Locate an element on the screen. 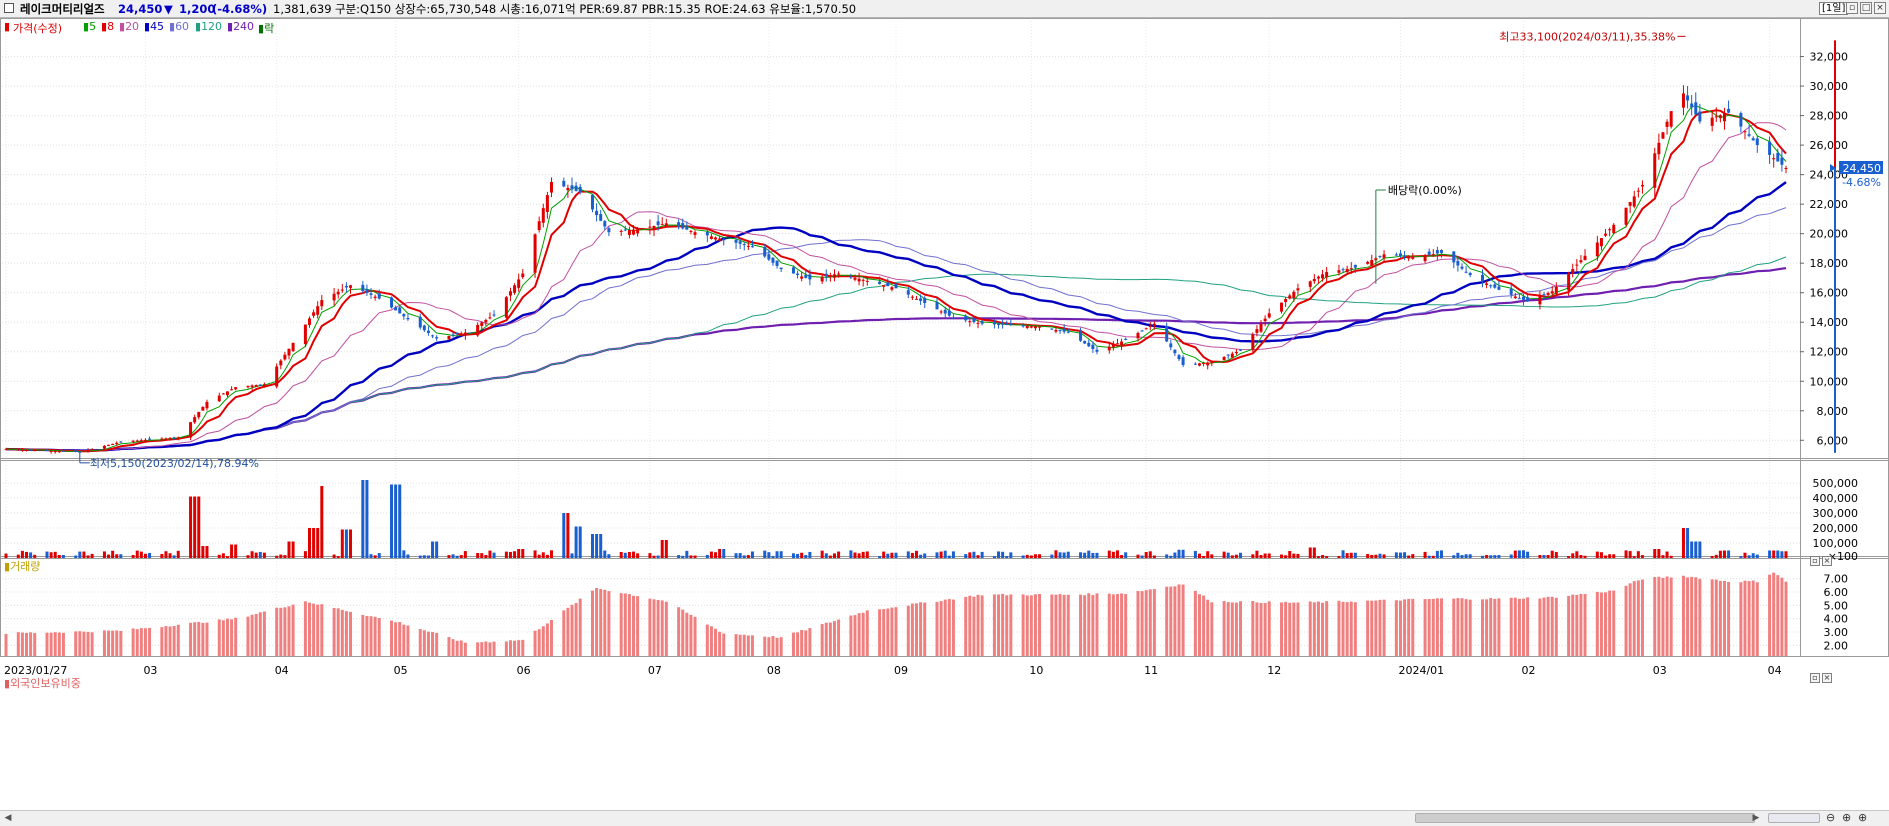 The width and height of the screenshot is (1889, 826). legend-ma8: ▮8 is located at coordinates (108, 26).